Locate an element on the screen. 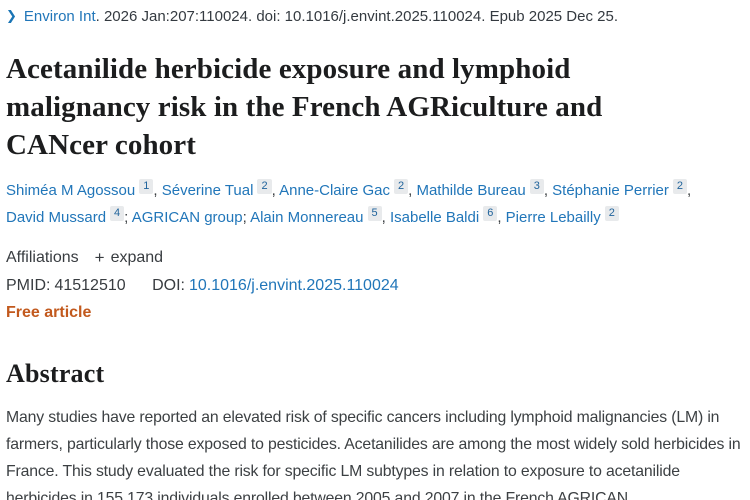 This screenshot has width=750, height=500. author-item: Pierre Lebailly 2 is located at coordinates (562, 216).